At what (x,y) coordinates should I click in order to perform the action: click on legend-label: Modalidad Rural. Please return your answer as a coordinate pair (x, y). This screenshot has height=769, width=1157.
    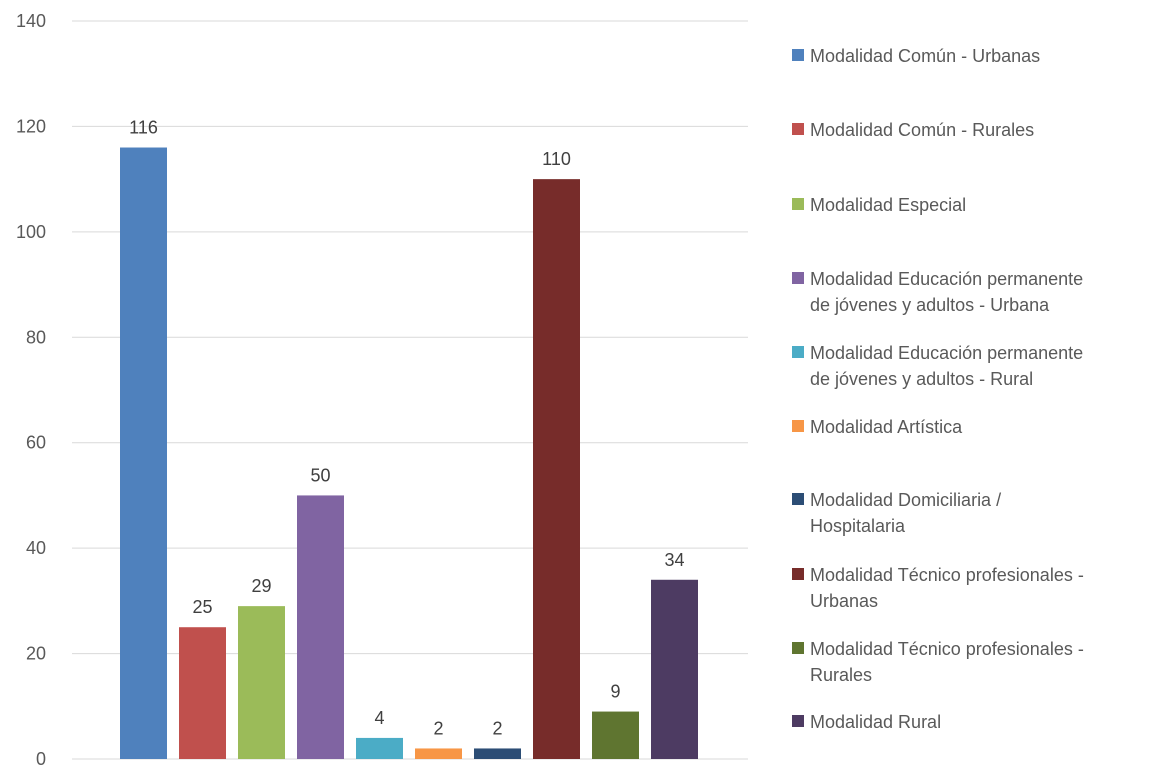
    Looking at the image, I should click on (980, 722).